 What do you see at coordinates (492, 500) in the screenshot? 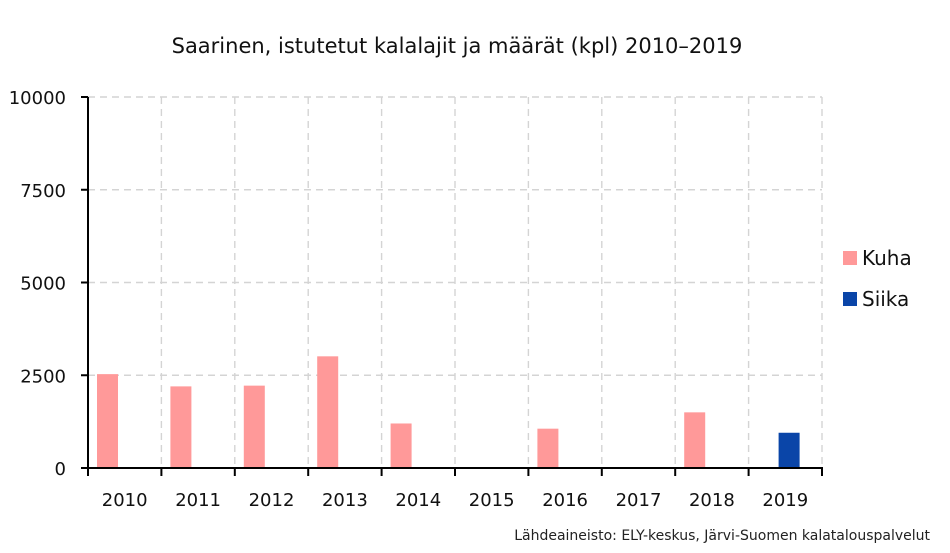
I see `x-tick-label: 2015` at bounding box center [492, 500].